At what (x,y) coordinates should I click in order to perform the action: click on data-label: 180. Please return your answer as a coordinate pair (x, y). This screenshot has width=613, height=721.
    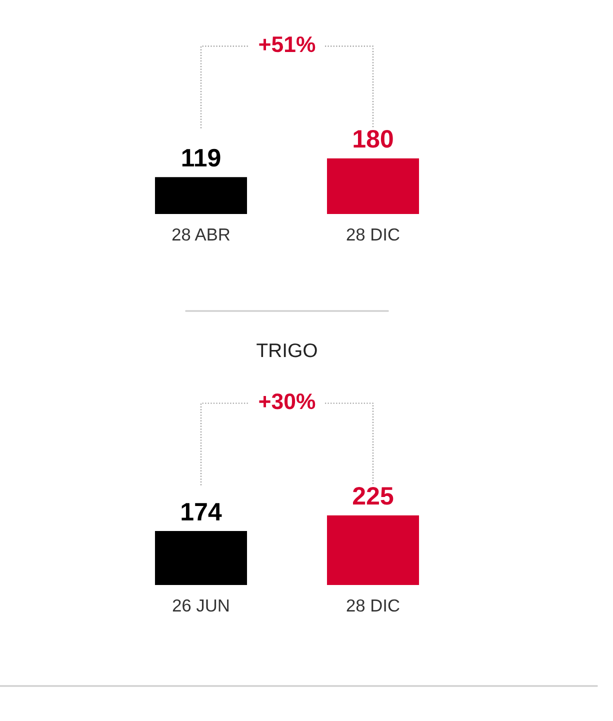
    Looking at the image, I should click on (373, 139).